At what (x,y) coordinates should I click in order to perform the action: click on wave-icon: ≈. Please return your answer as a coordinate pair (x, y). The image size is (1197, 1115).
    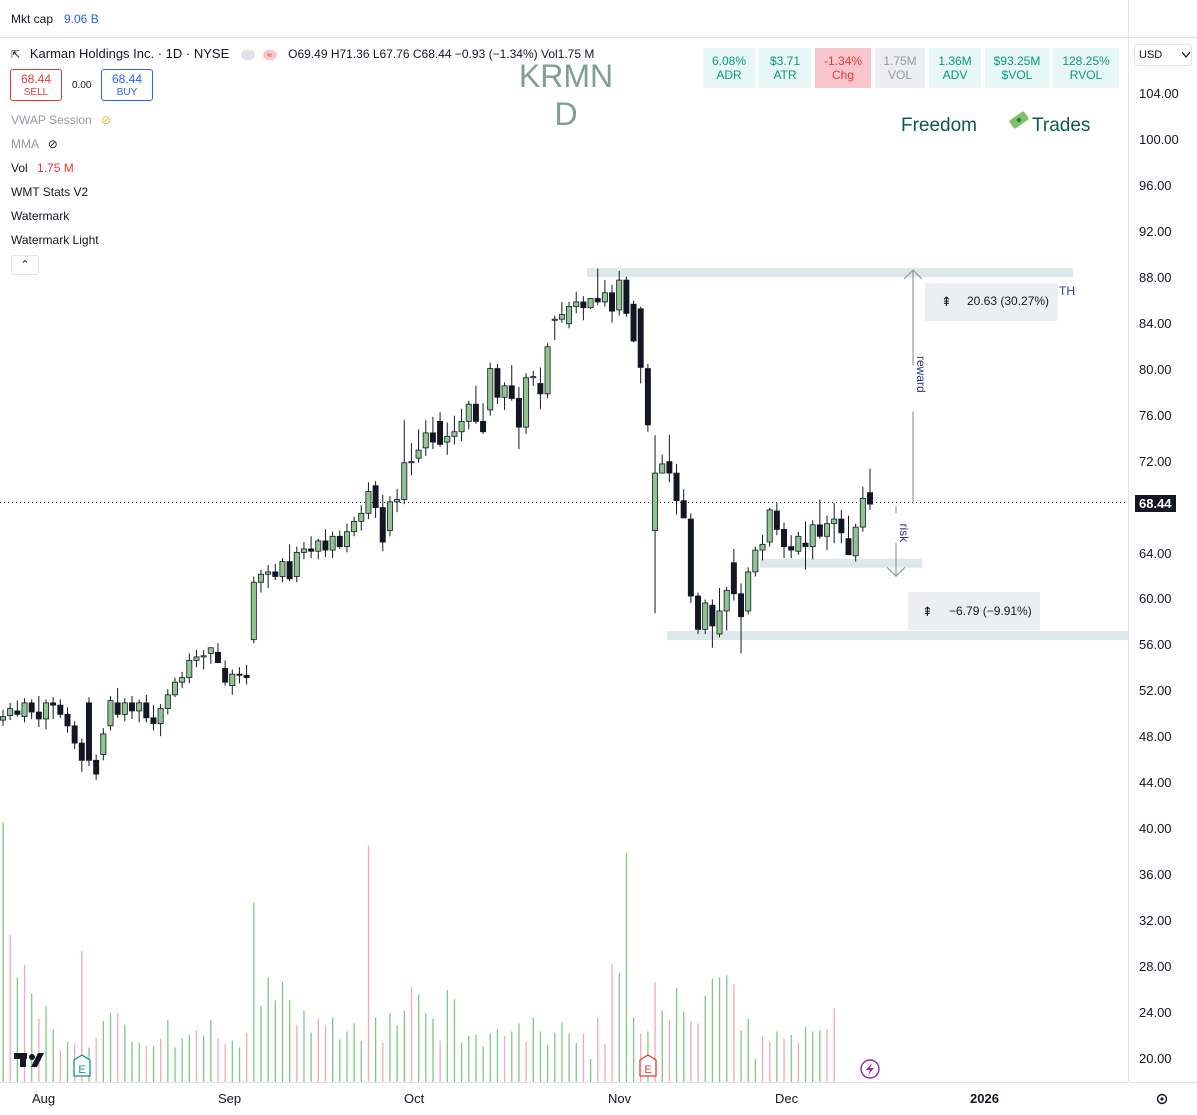
    Looking at the image, I should click on (269, 54).